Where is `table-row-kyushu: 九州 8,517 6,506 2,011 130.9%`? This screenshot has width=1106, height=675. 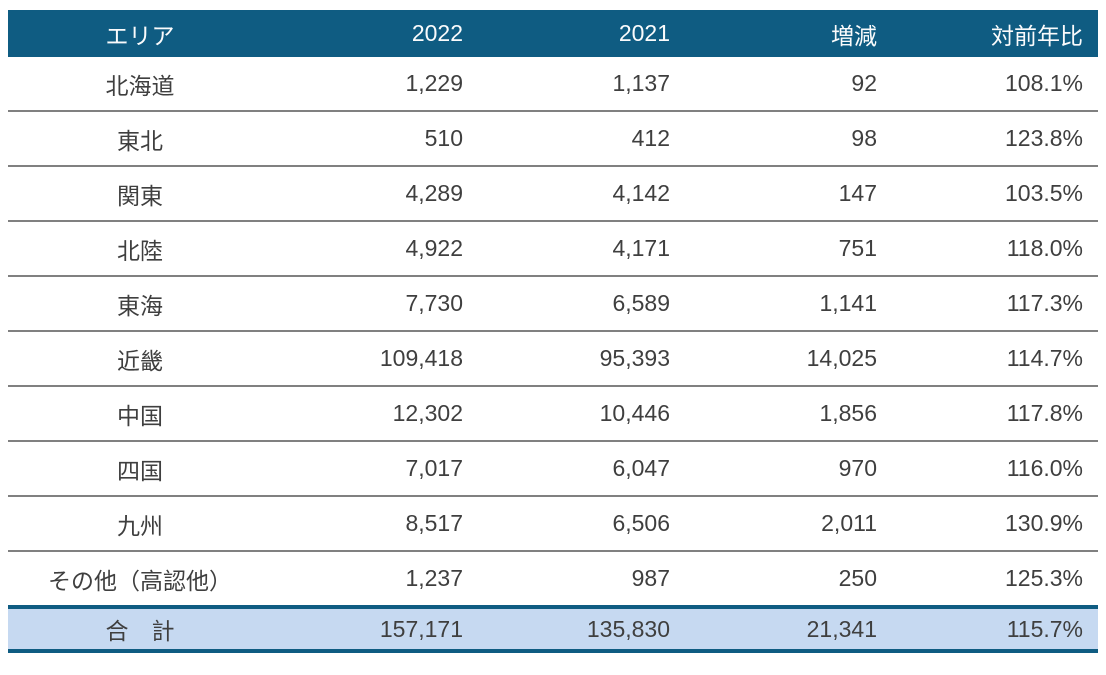
table-row-kyushu: 九州 8,517 6,506 2,011 130.9% is located at coordinates (553, 524).